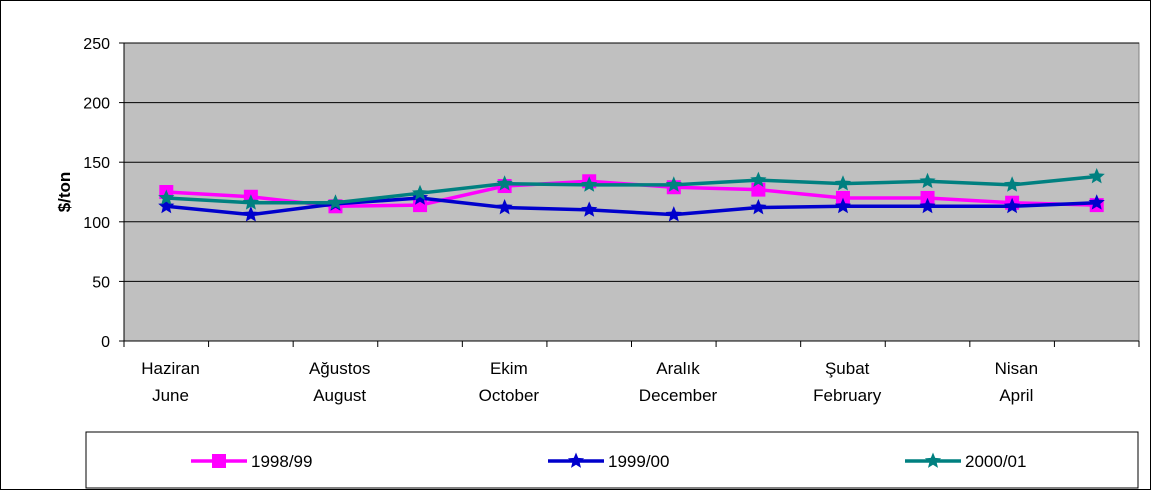  What do you see at coordinates (509, 395) in the screenshot?
I see `x-tick-label: October` at bounding box center [509, 395].